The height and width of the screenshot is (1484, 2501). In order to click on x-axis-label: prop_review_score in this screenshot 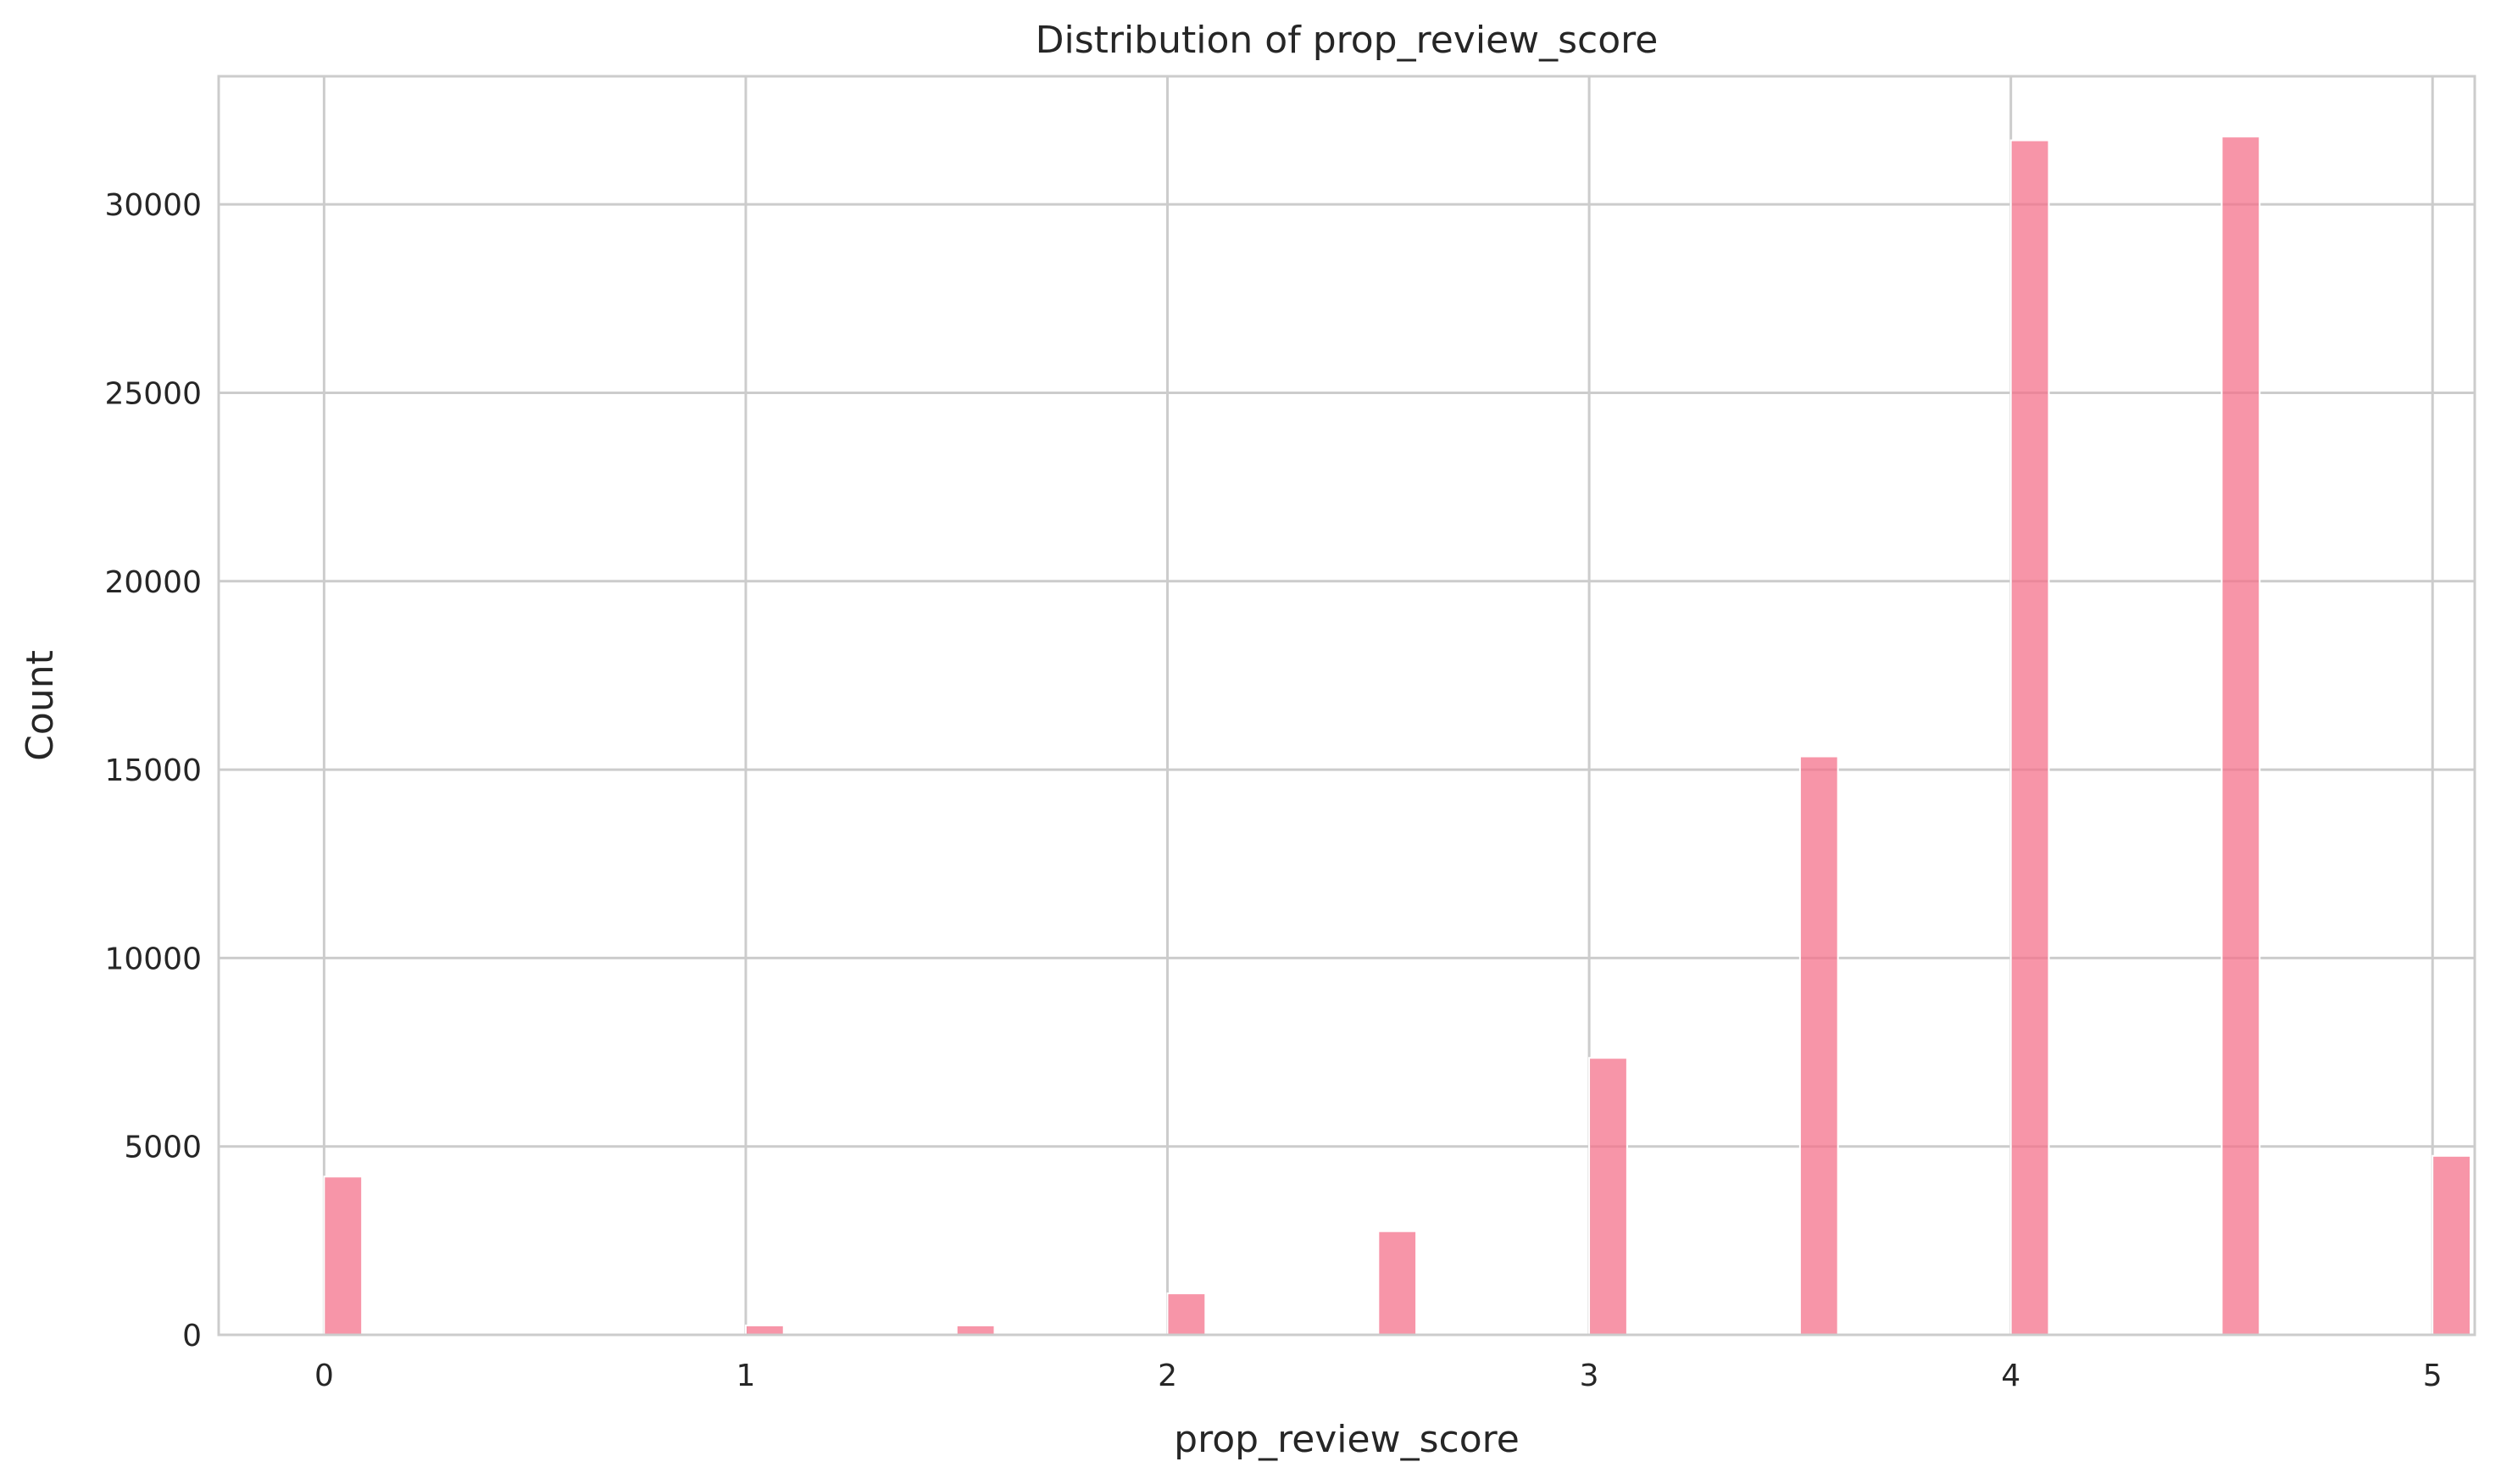, I will do `click(1347, 1440)`.